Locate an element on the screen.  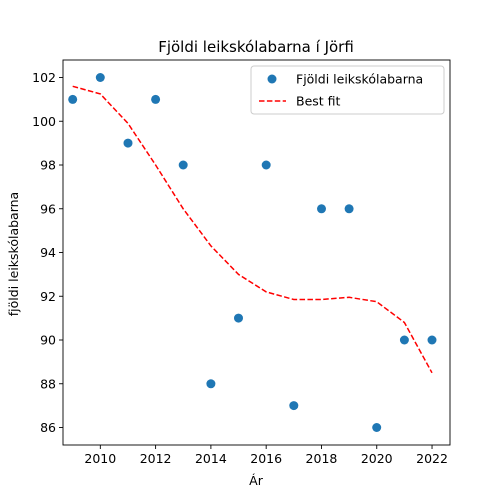
y-tick-label: 94 is located at coordinates (48, 252).